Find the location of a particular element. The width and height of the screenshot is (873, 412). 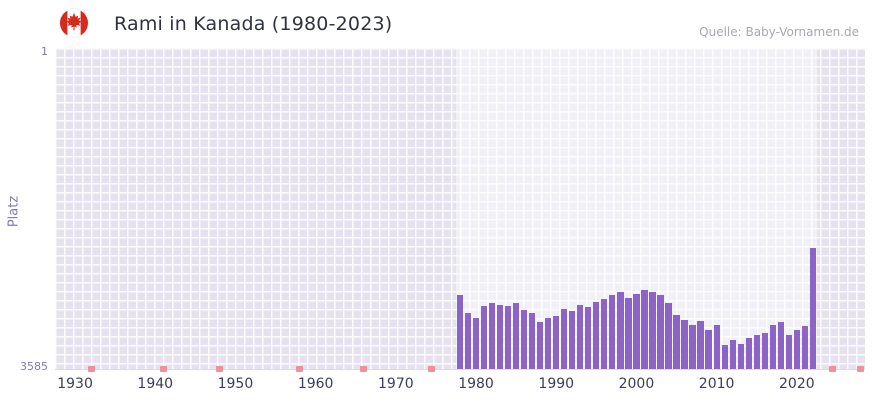

bar-2003 is located at coordinates (660, 332).